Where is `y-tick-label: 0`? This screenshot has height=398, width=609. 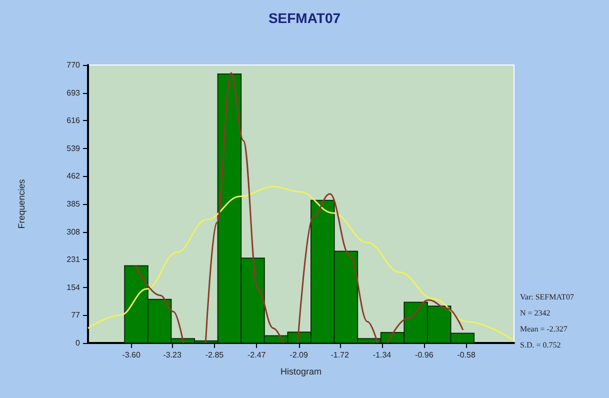 y-tick-label: 0 is located at coordinates (78, 343).